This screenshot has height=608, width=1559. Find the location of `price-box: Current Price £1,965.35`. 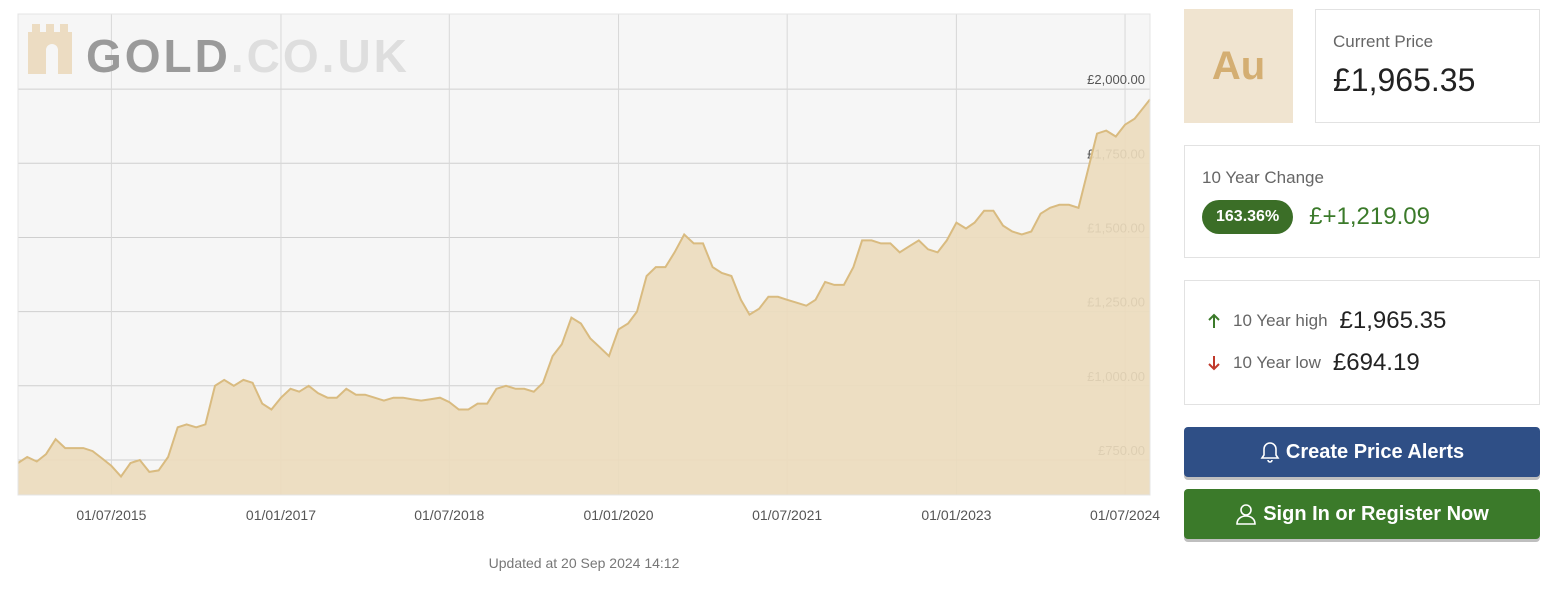

price-box: Current Price £1,965.35 is located at coordinates (1427, 66).